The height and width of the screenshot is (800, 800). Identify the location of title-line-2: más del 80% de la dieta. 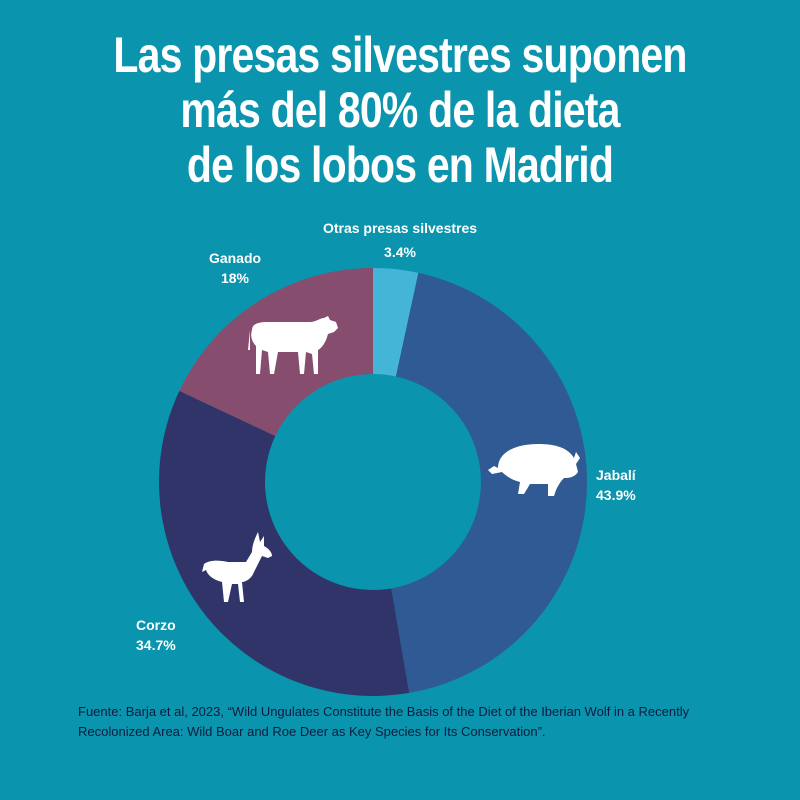
(400, 110).